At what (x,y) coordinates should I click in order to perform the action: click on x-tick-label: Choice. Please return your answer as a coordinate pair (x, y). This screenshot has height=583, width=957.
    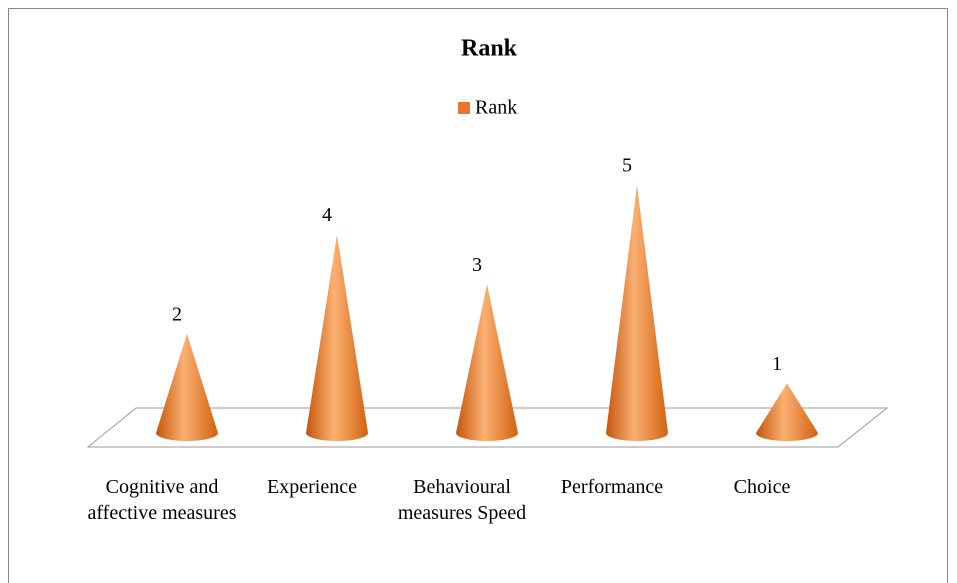
    Looking at the image, I should click on (762, 487).